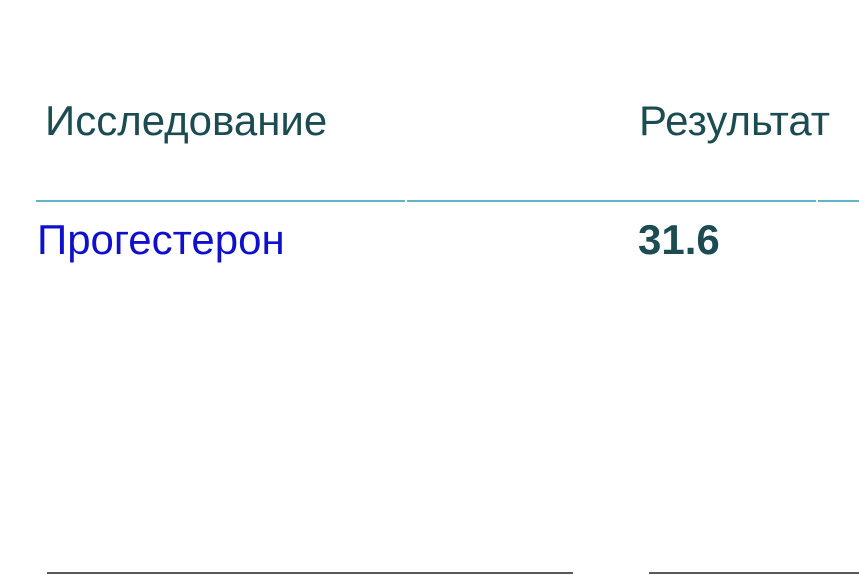  Describe the element at coordinates (161, 239) in the screenshot. I see `test-name-link: Прогестерон` at that location.